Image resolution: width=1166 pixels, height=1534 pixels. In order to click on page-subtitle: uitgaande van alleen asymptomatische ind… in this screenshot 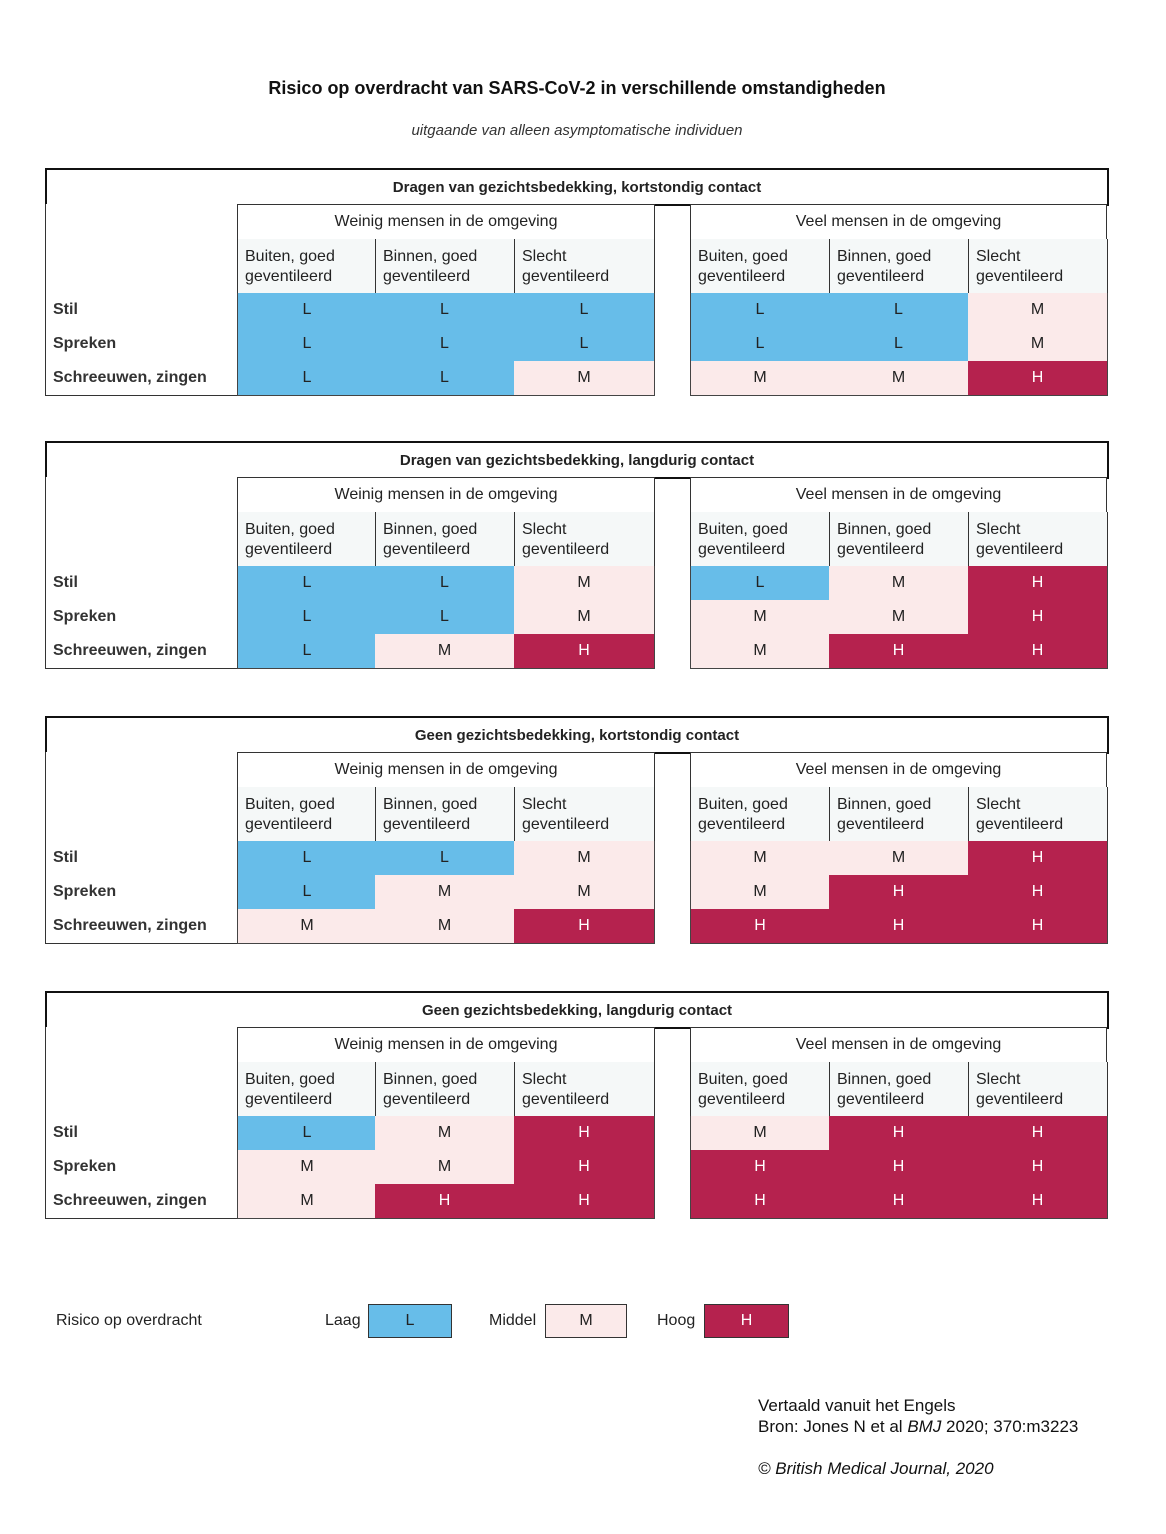, I will do `click(577, 130)`.